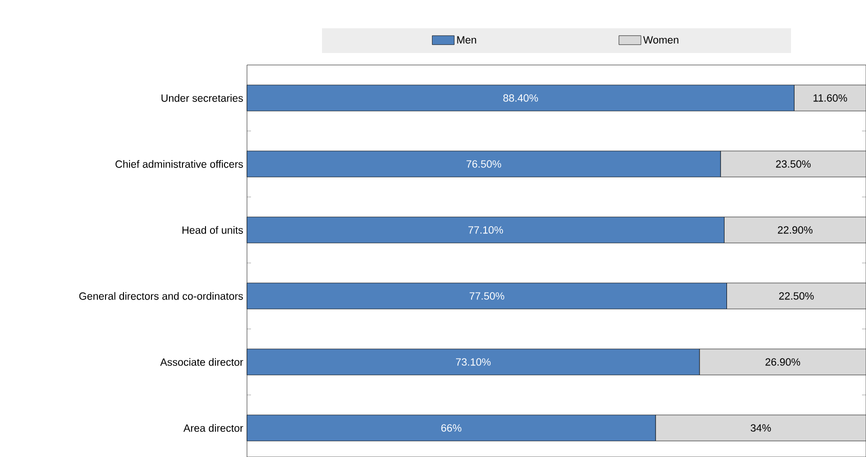 This screenshot has width=866, height=457. Describe the element at coordinates (831, 98) in the screenshot. I see `data-label: 11.60%` at that location.